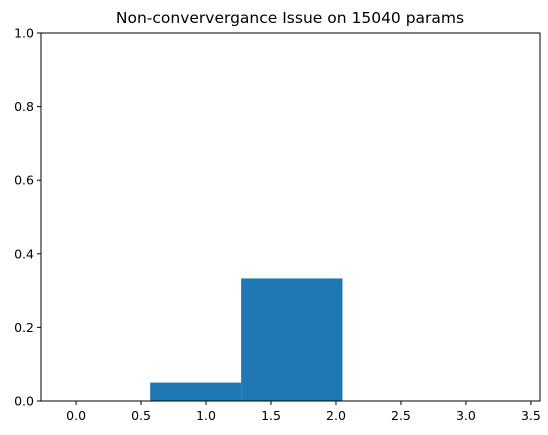  I want to click on y-tick-label-2: 0.4, so click(24, 253).